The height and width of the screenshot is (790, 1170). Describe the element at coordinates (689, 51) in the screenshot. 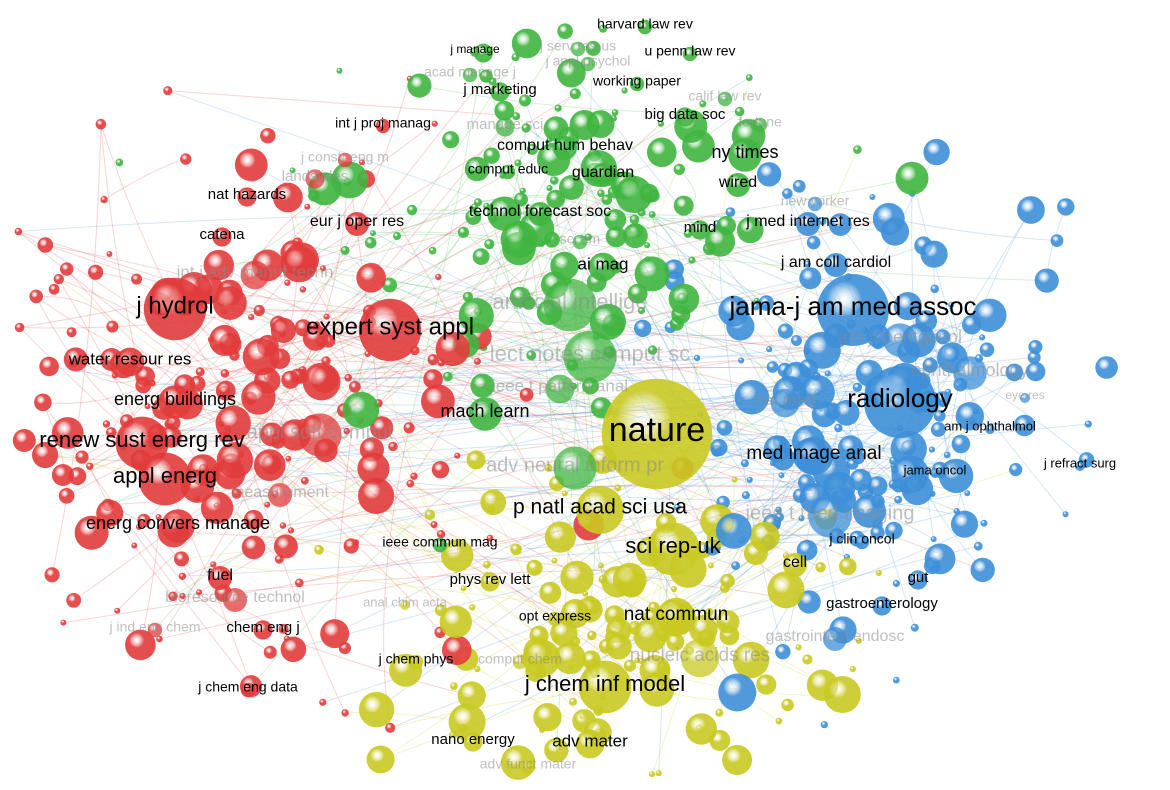

I see `node-label: u penn law rev` at that location.